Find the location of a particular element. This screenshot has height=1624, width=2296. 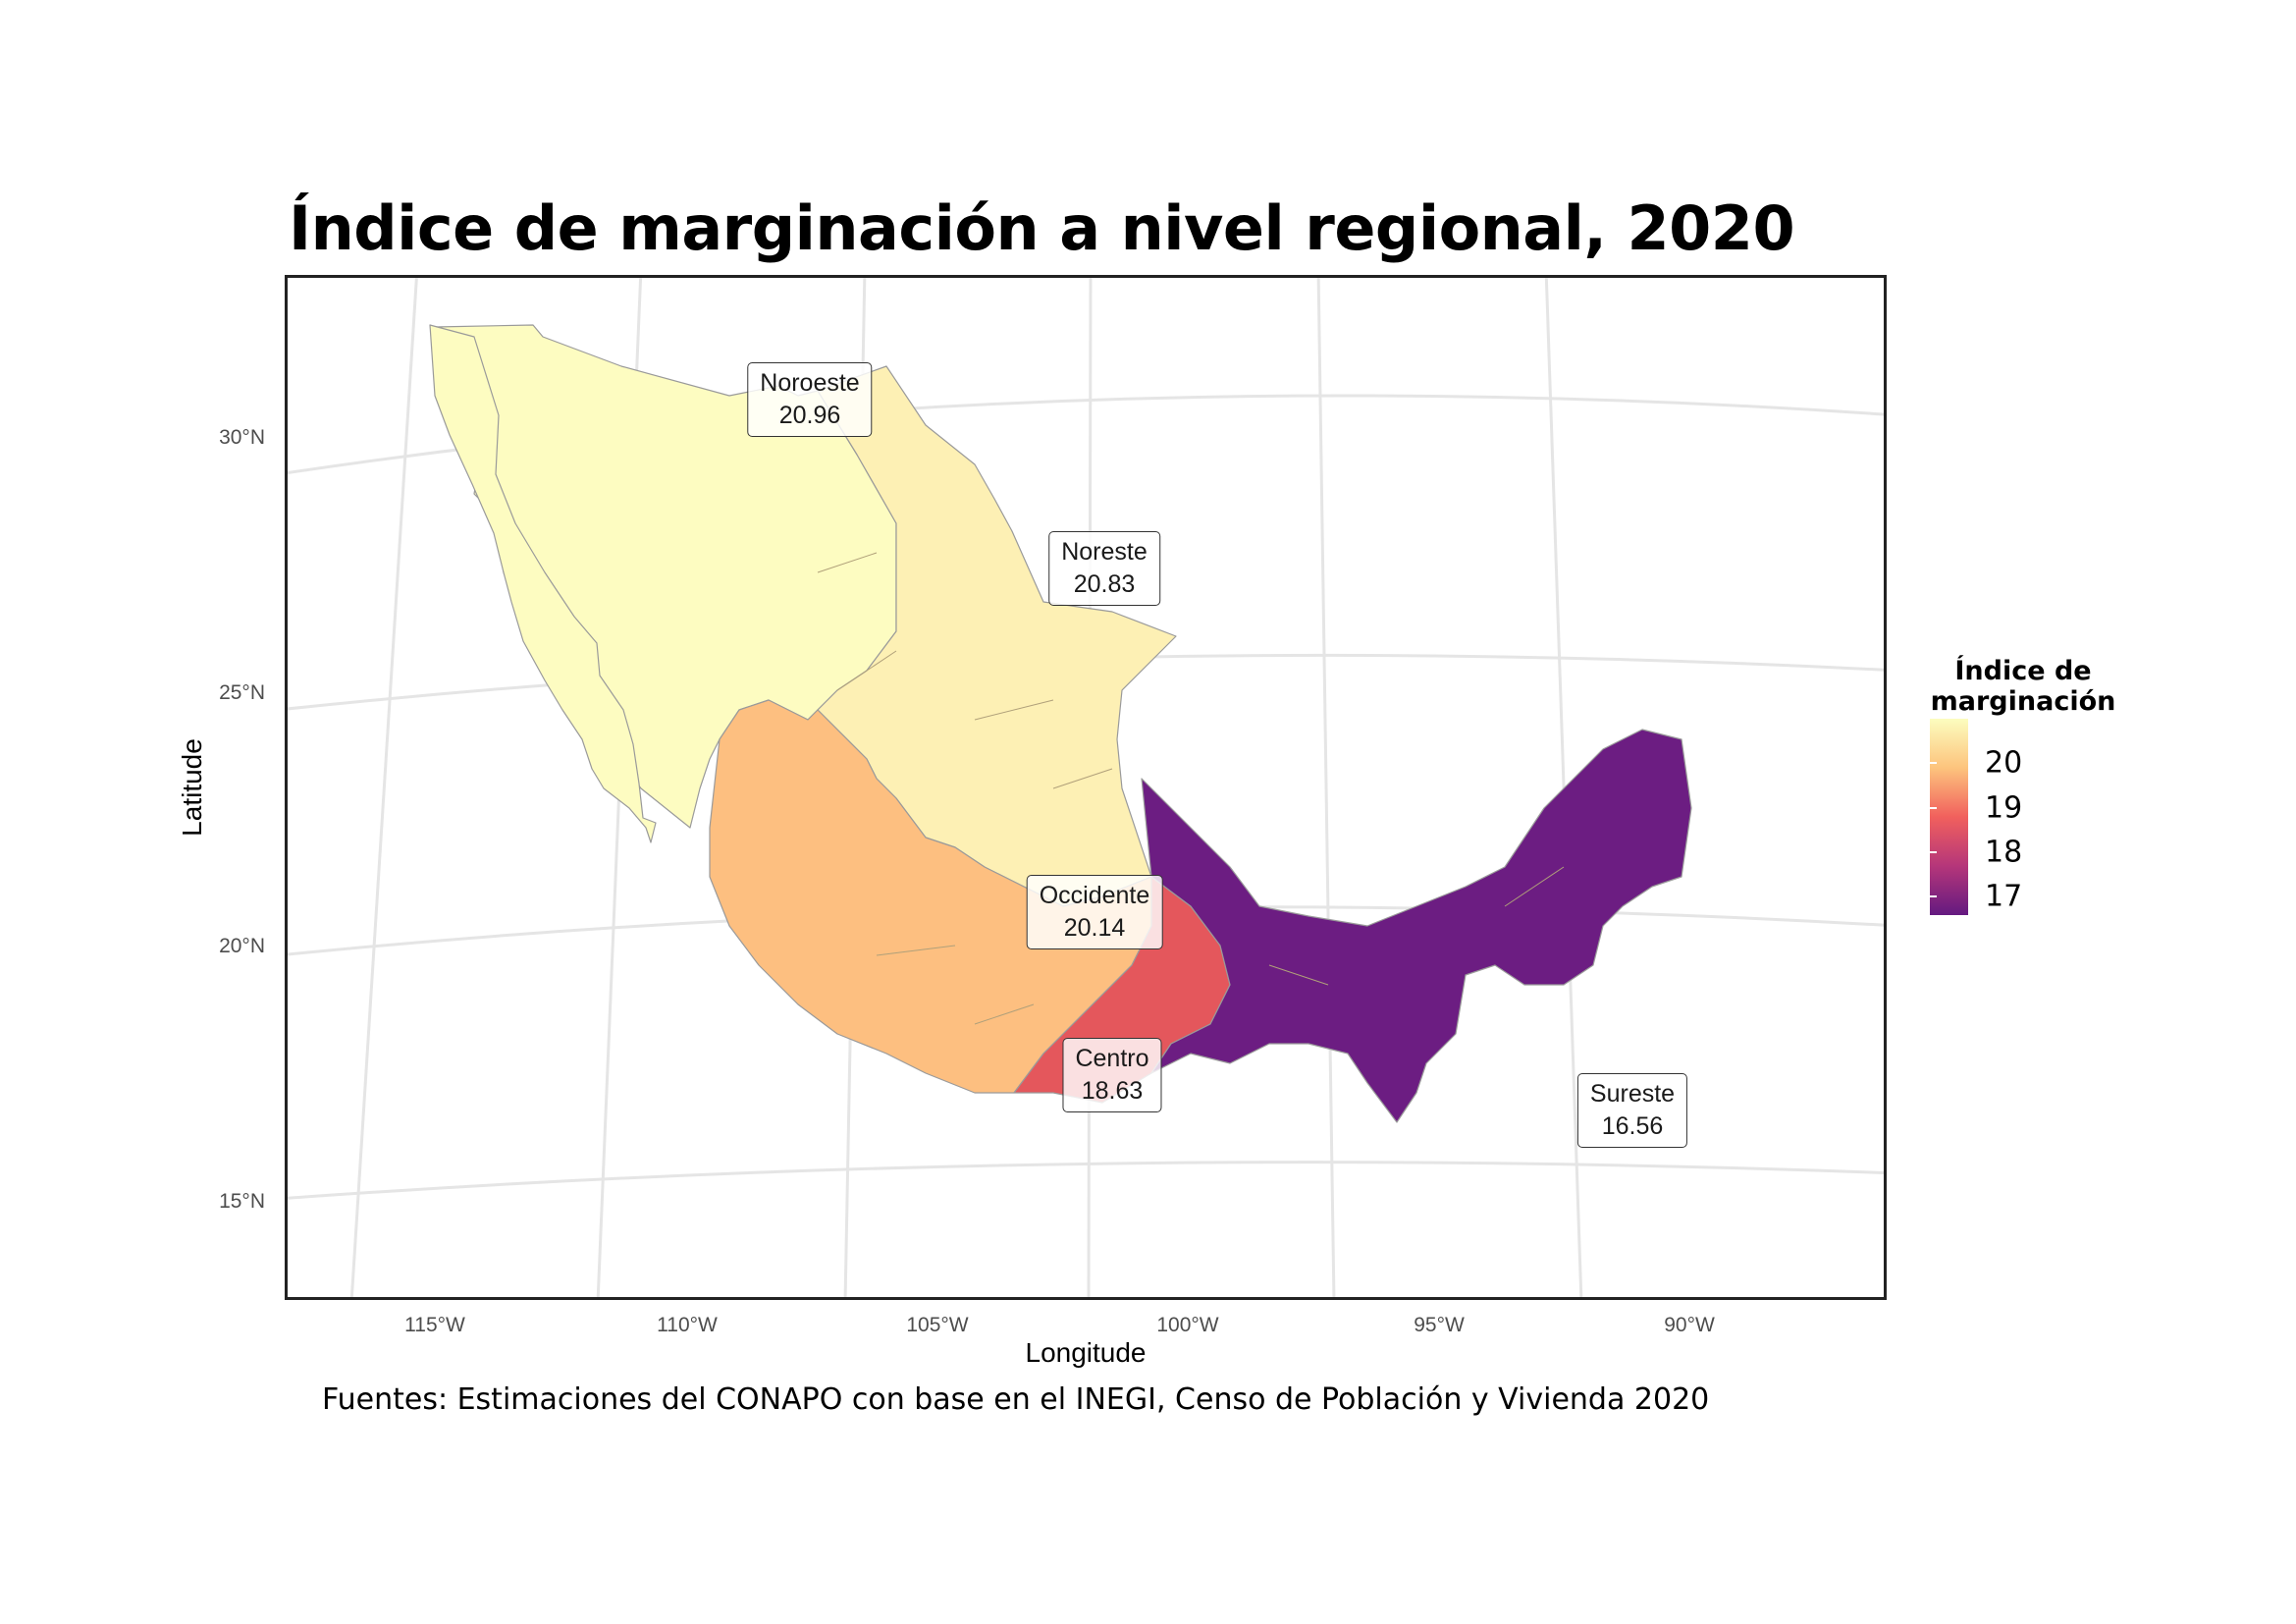

x-tick-100: 100°W is located at coordinates (1187, 1325).